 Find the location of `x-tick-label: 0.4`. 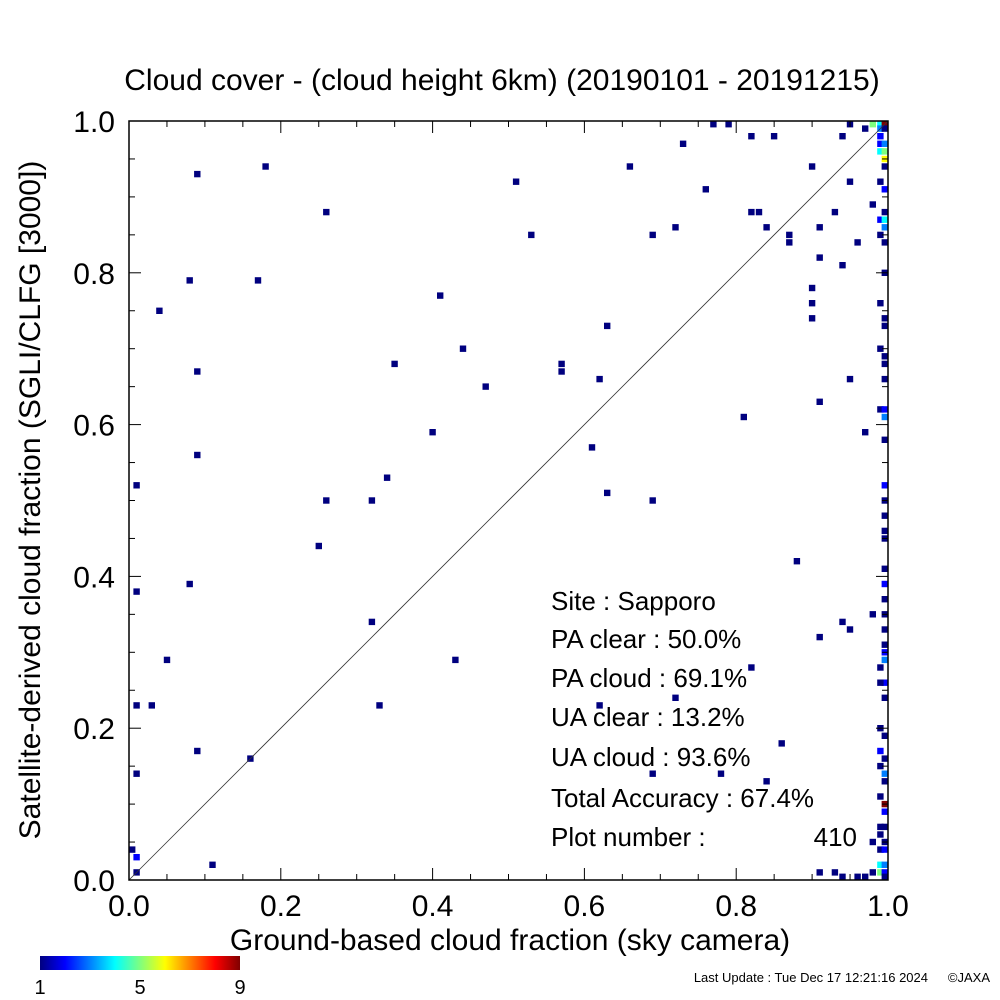

x-tick-label: 0.4 is located at coordinates (433, 906).